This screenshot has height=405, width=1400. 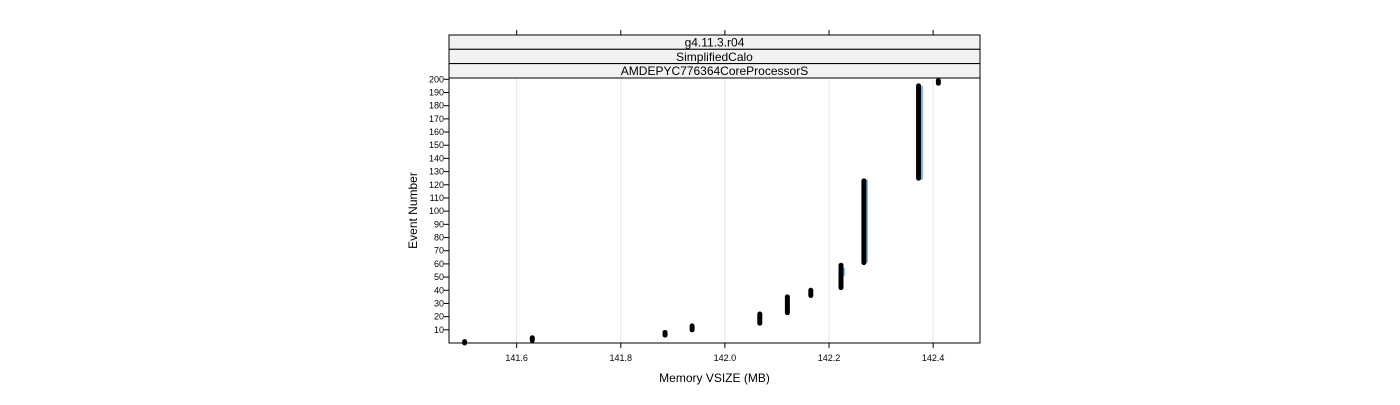 What do you see at coordinates (436, 172) in the screenshot?
I see `y-tick-label: 130` at bounding box center [436, 172].